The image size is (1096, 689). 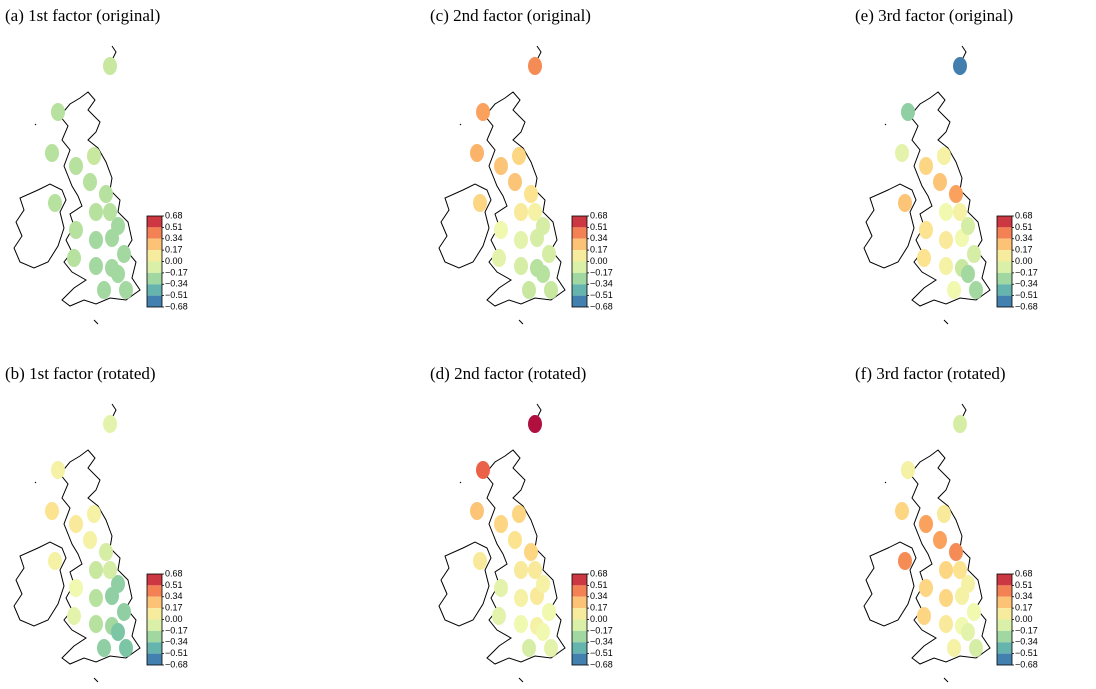 I want to click on colorbar-label: 0.34, so click(x=174, y=596).